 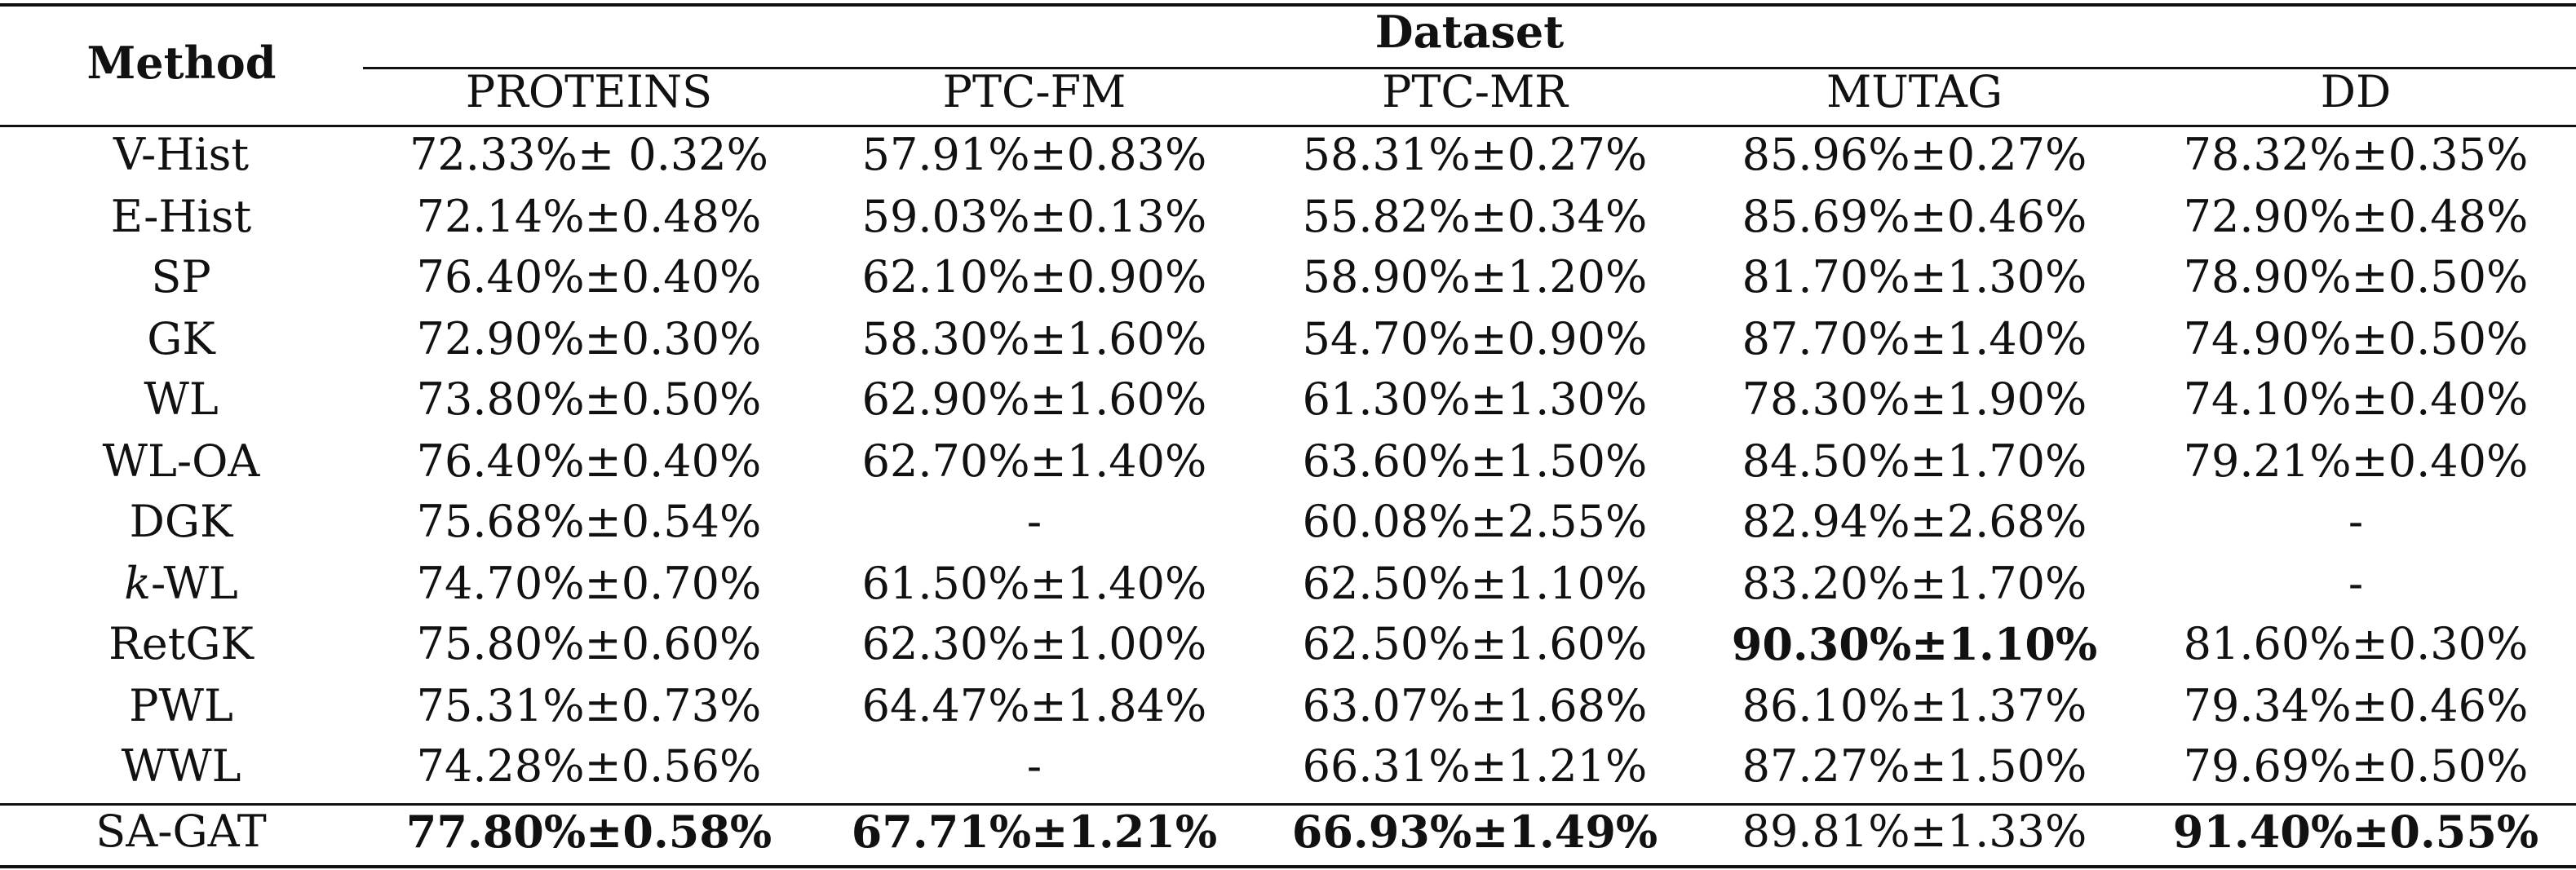 What do you see at coordinates (1288, 866) in the screenshot?
I see `table-bottom-rule` at bounding box center [1288, 866].